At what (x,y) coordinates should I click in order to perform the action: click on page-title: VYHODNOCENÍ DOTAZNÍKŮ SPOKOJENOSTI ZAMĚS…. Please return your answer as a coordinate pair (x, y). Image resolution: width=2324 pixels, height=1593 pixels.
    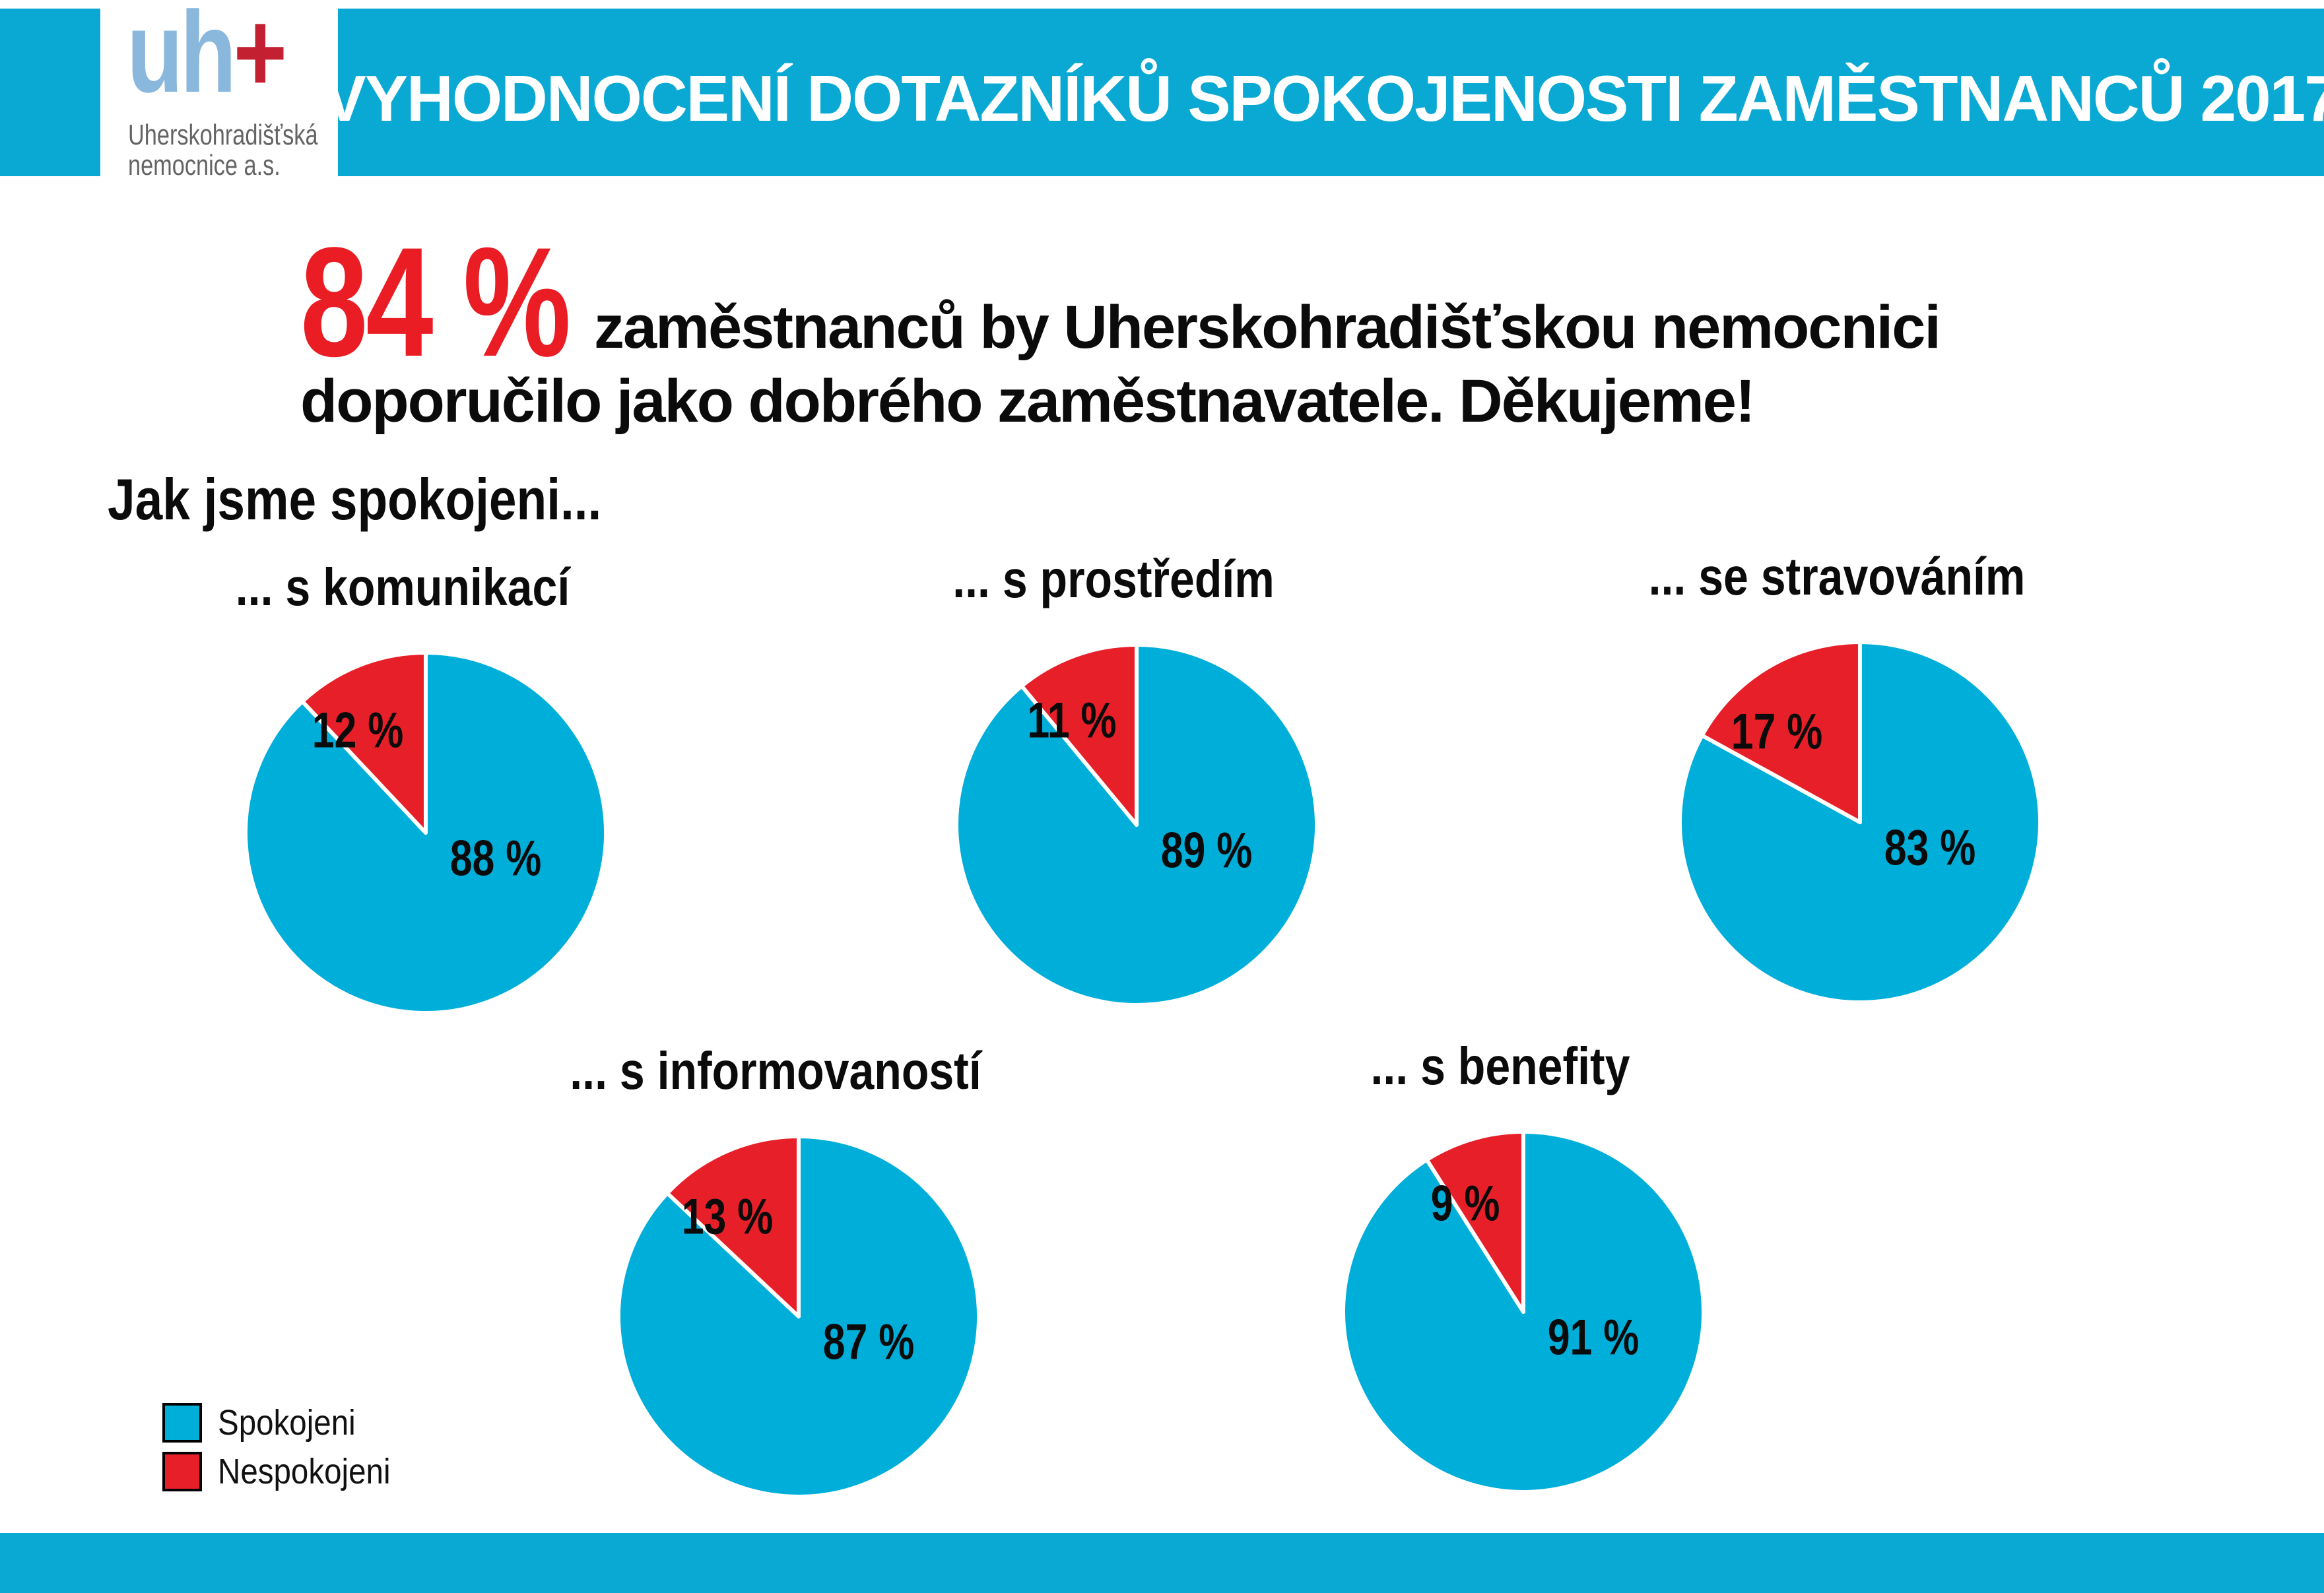
    Looking at the image, I should click on (1323, 92).